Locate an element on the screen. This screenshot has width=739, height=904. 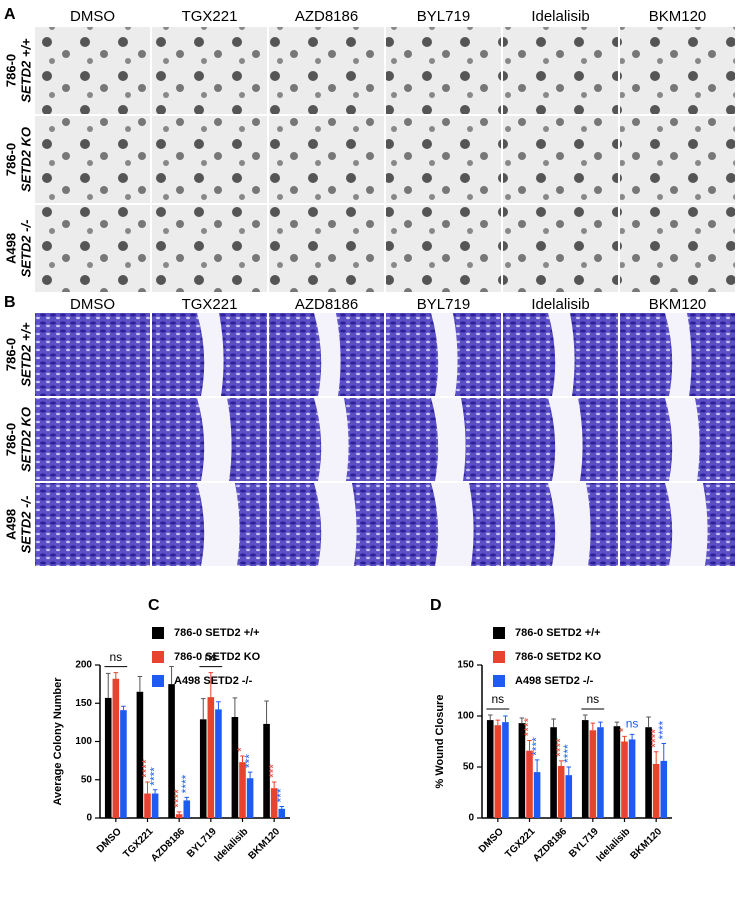
significance: *** is located at coordinates (273, 771).